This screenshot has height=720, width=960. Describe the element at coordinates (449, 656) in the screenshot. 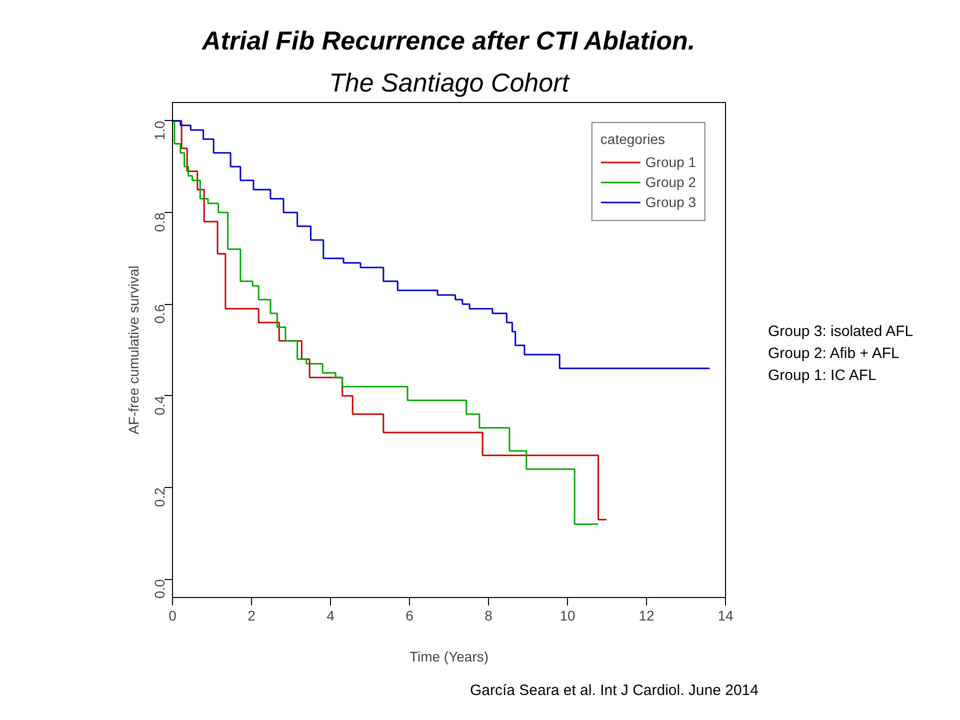

I see `x-axis-title: Time (Years)` at that location.